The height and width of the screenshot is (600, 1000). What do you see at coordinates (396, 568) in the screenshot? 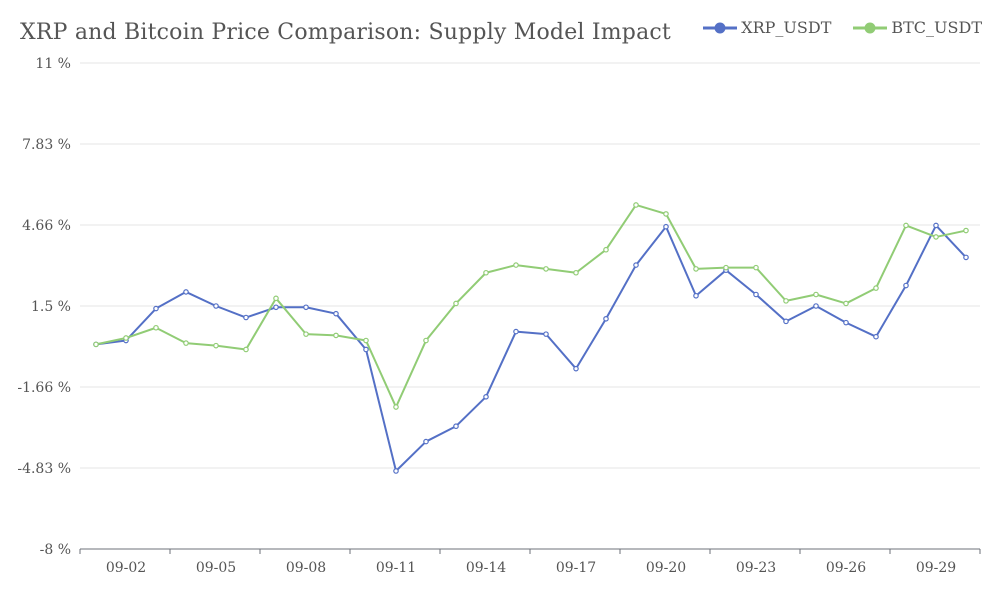
I see `x-tick-label: 09-11` at bounding box center [396, 568].